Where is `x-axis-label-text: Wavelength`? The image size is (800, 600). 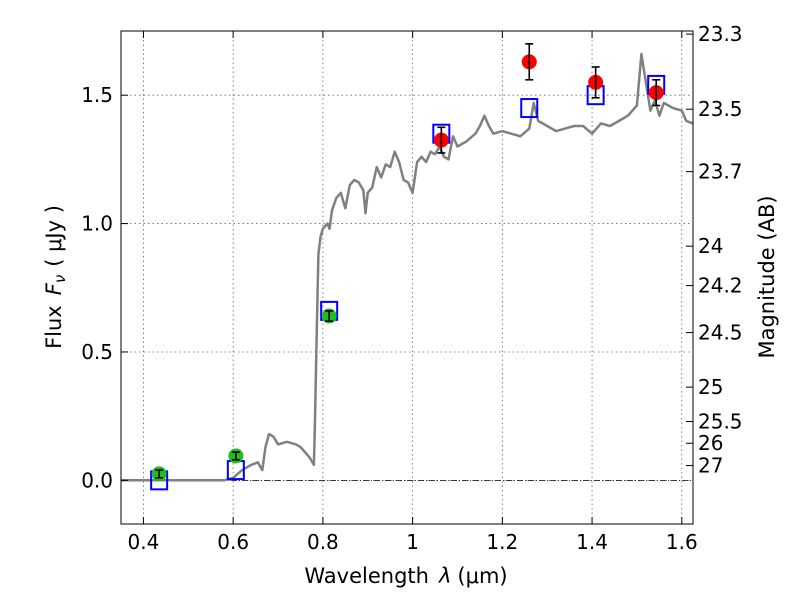
x-axis-label-text: Wavelength is located at coordinates (366, 576).